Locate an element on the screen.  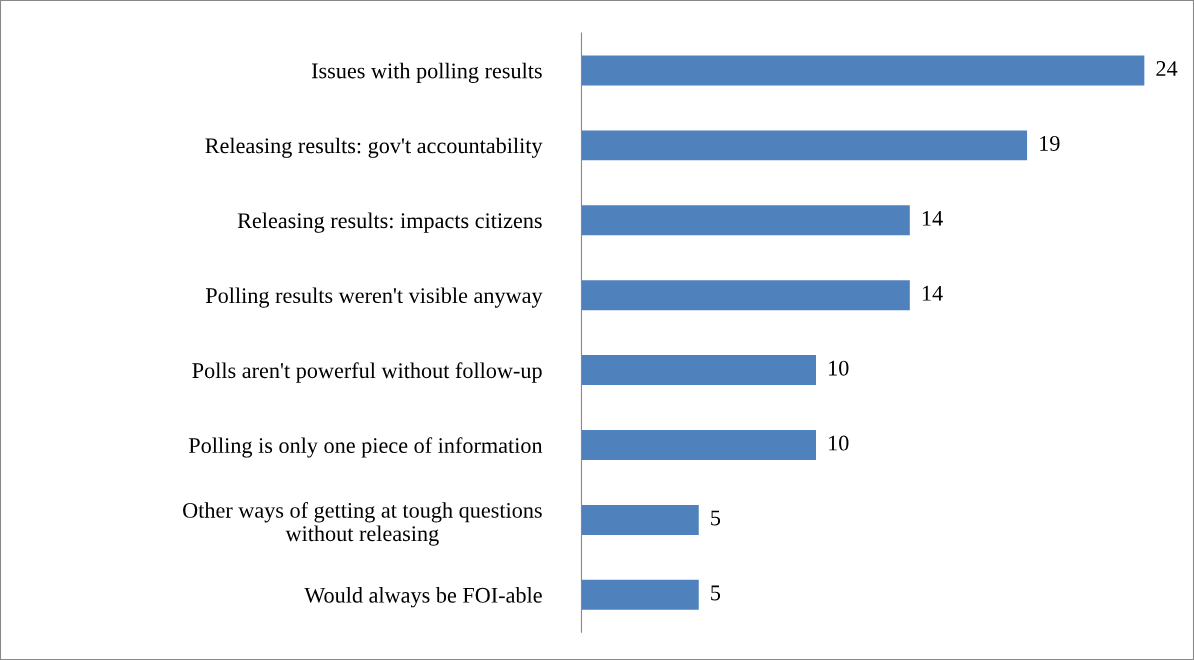
y-tick-label: Polling is only one piece of information is located at coordinates (365, 447).